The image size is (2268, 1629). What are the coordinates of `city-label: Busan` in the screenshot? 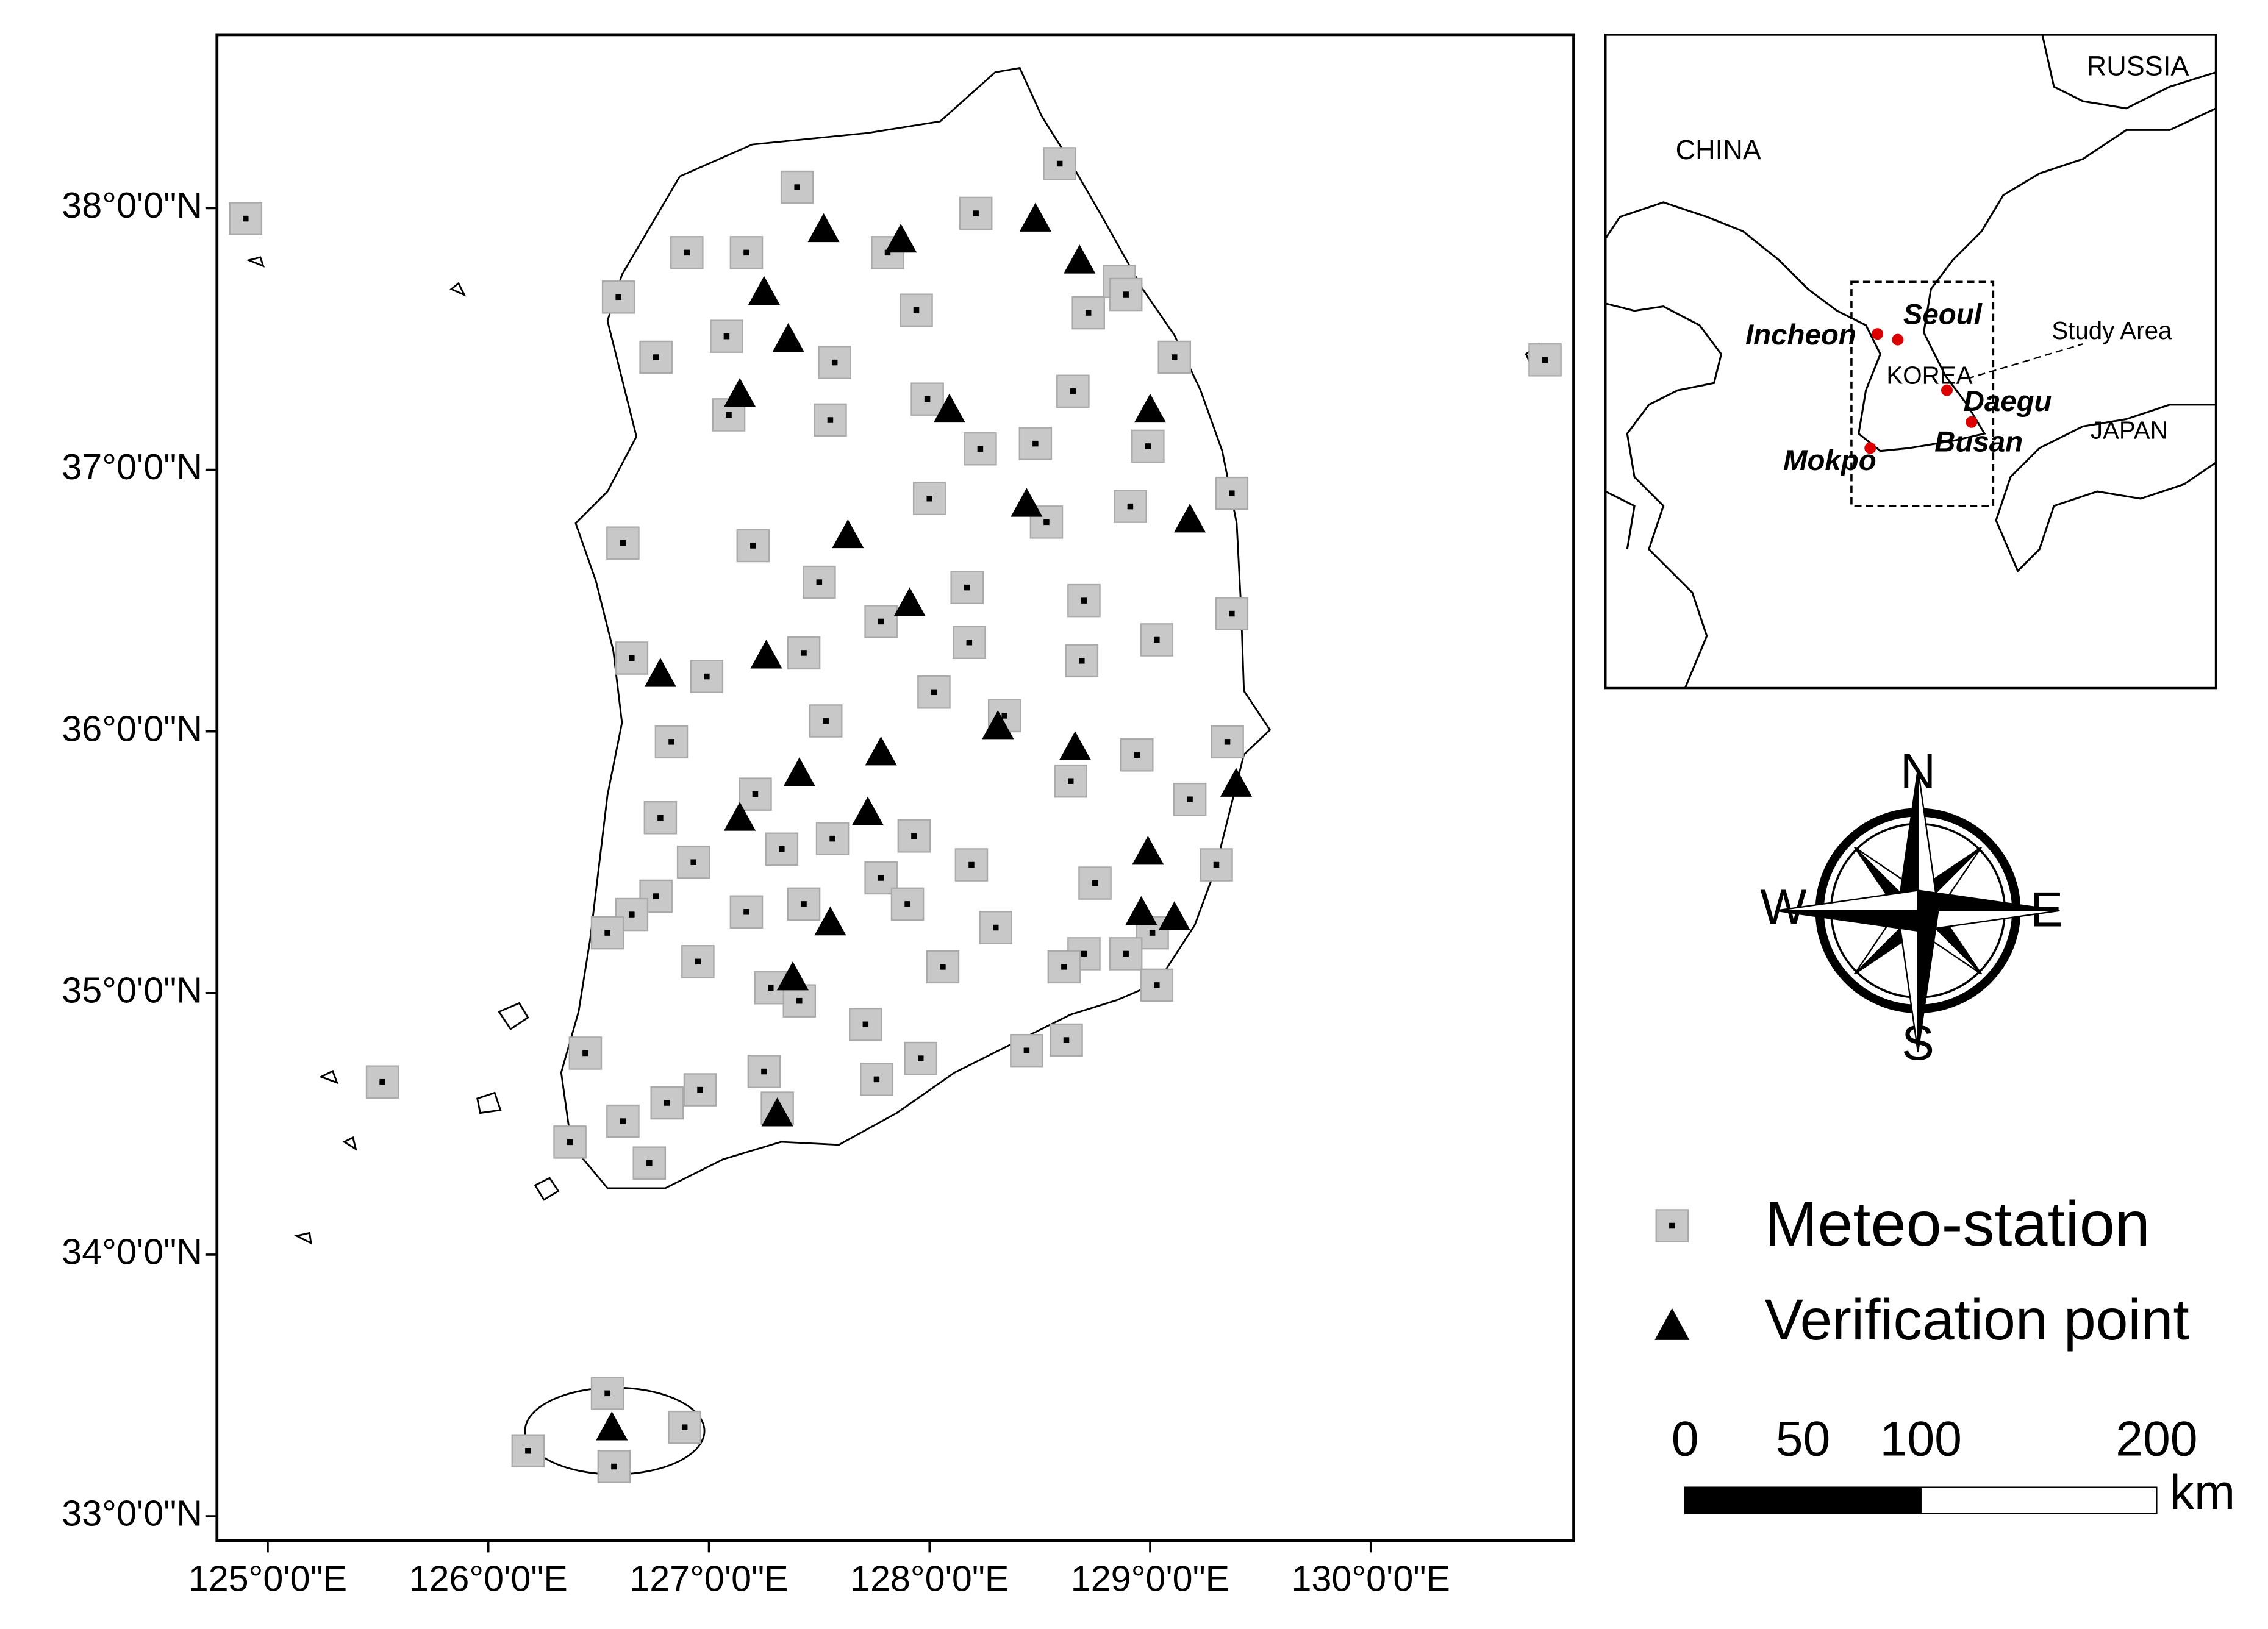 It's located at (1978, 442).